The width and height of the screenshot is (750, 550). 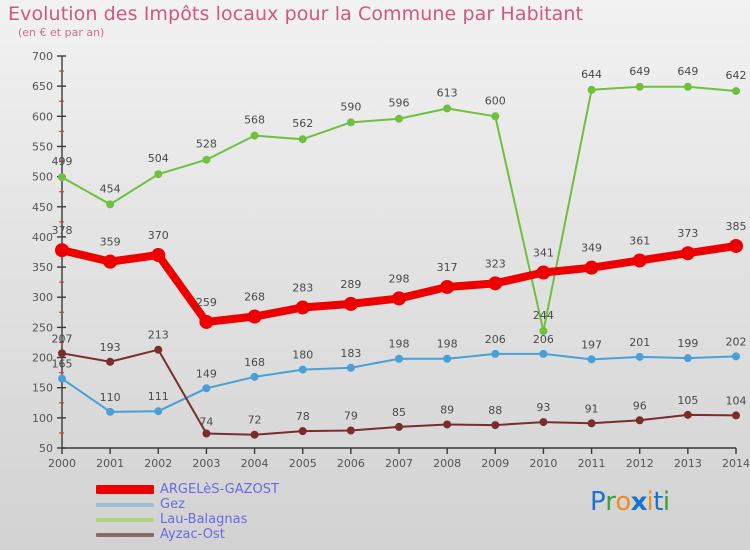 What do you see at coordinates (650, 502) in the screenshot?
I see `logo-letter: i` at bounding box center [650, 502].